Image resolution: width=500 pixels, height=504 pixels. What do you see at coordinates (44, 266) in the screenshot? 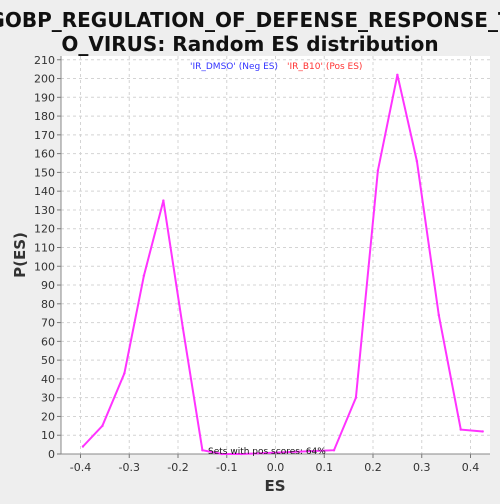
I see `y-tick-label: 100` at bounding box center [44, 266].